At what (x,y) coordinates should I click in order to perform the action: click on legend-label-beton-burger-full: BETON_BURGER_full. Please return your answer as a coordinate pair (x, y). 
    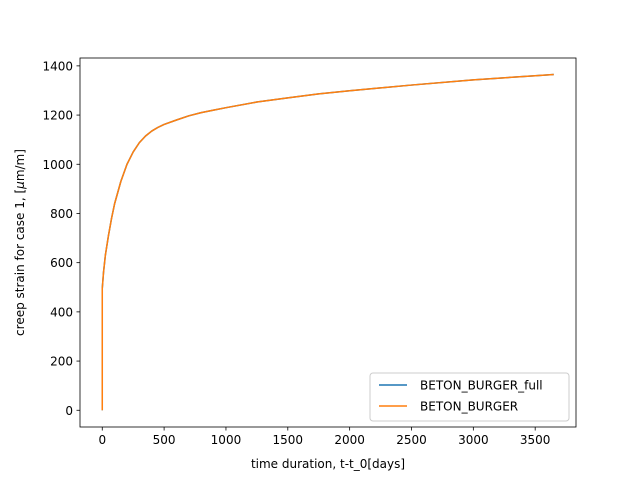
    Looking at the image, I should click on (481, 386).